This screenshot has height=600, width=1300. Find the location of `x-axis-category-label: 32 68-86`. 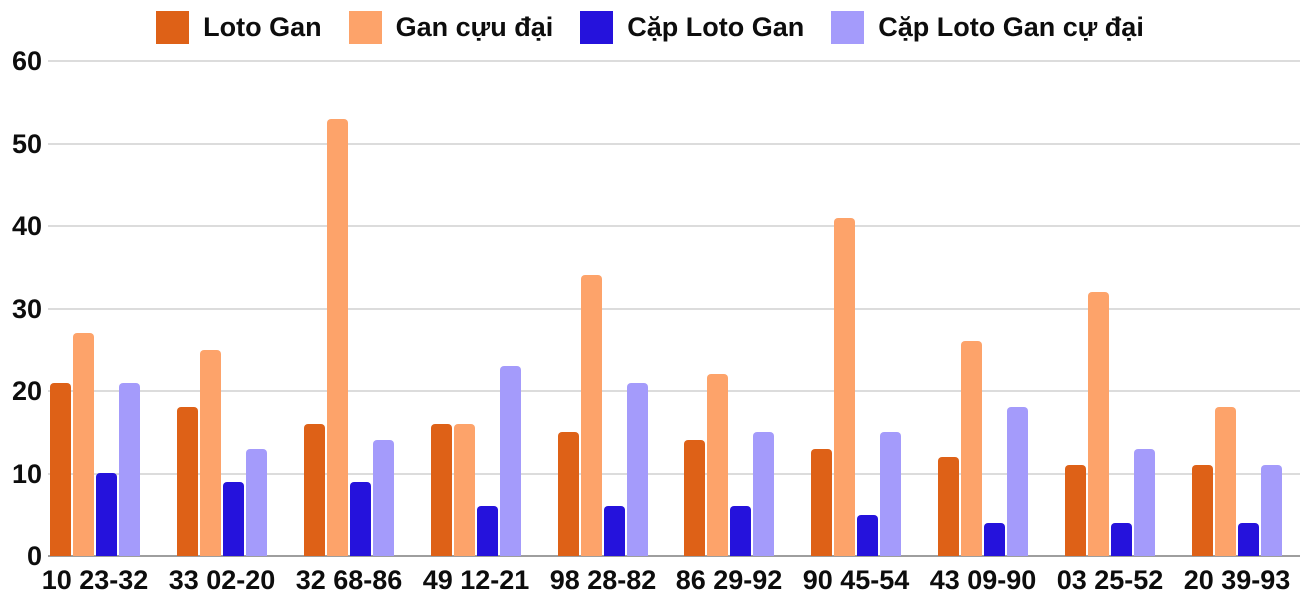

x-axis-category-label: 32 68-86 is located at coordinates (349, 580).